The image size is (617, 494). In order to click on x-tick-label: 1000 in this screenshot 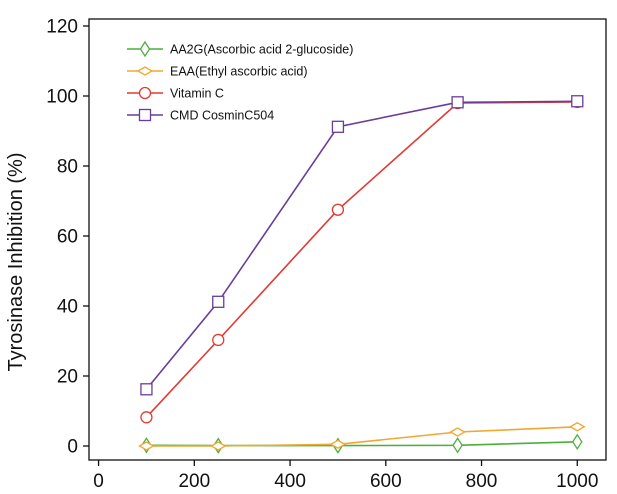, I will do `click(577, 481)`.